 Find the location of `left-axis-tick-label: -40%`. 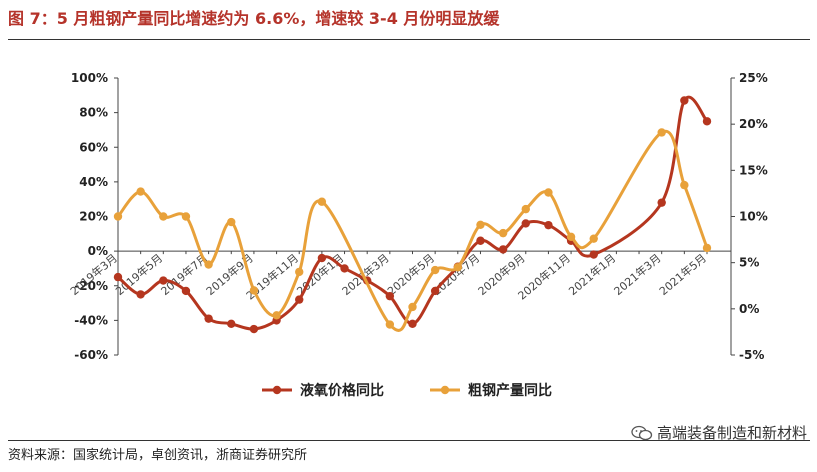

left-axis-tick-label: -40% is located at coordinates (91, 320).